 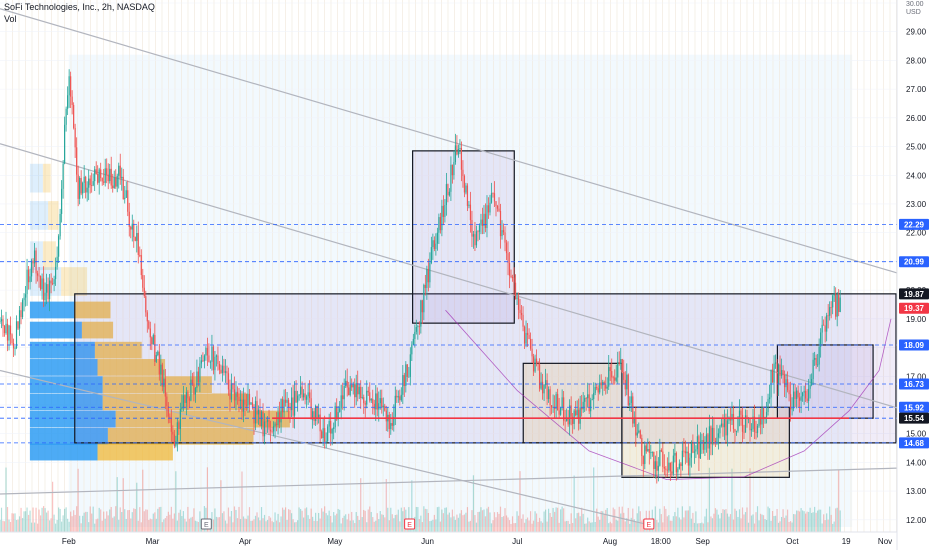 I want to click on volume-label: Vol, so click(x=10, y=19).